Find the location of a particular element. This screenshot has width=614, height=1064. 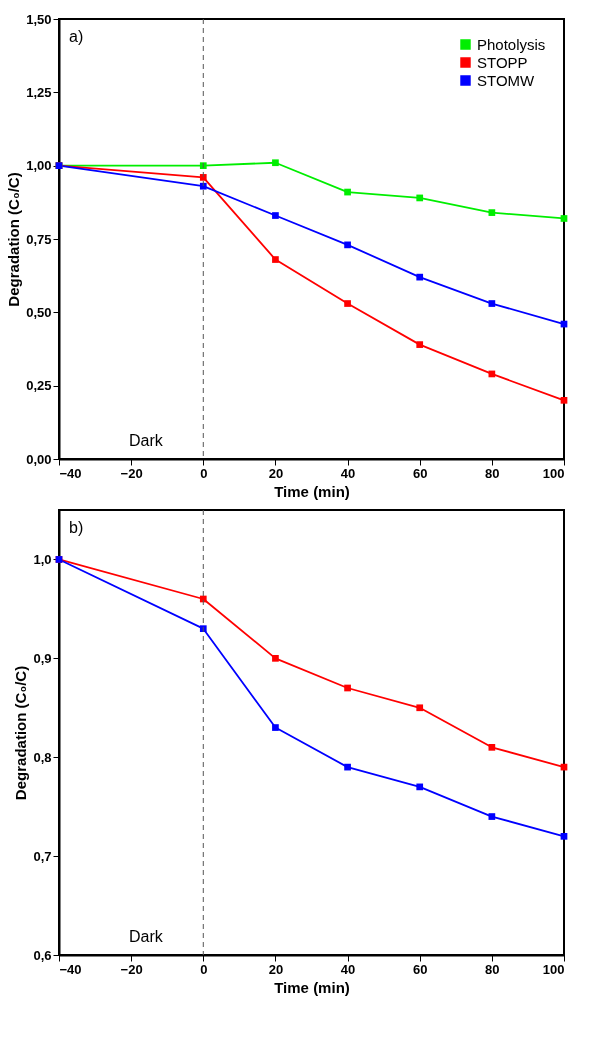

annotation: a) is located at coordinates (76, 36).